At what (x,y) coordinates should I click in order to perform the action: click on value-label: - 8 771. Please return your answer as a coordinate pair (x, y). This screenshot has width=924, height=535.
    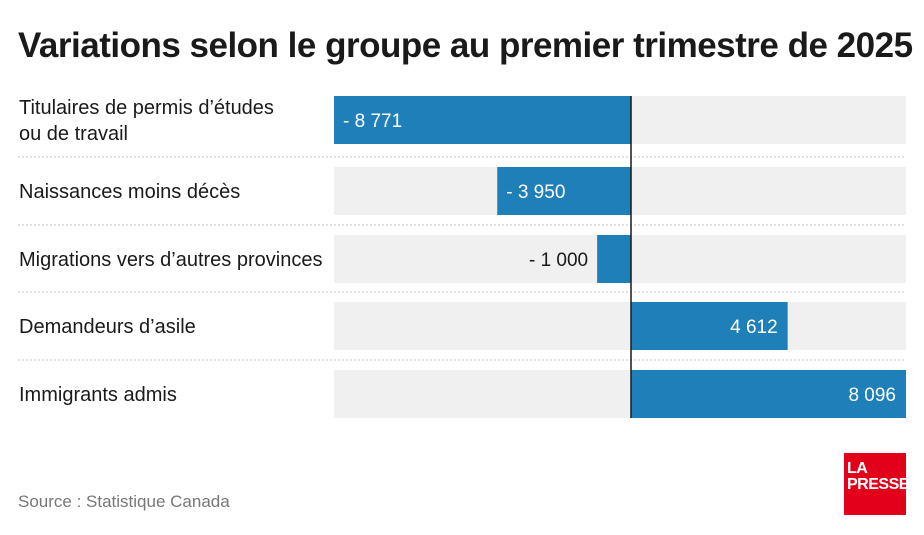
    Looking at the image, I should click on (372, 121).